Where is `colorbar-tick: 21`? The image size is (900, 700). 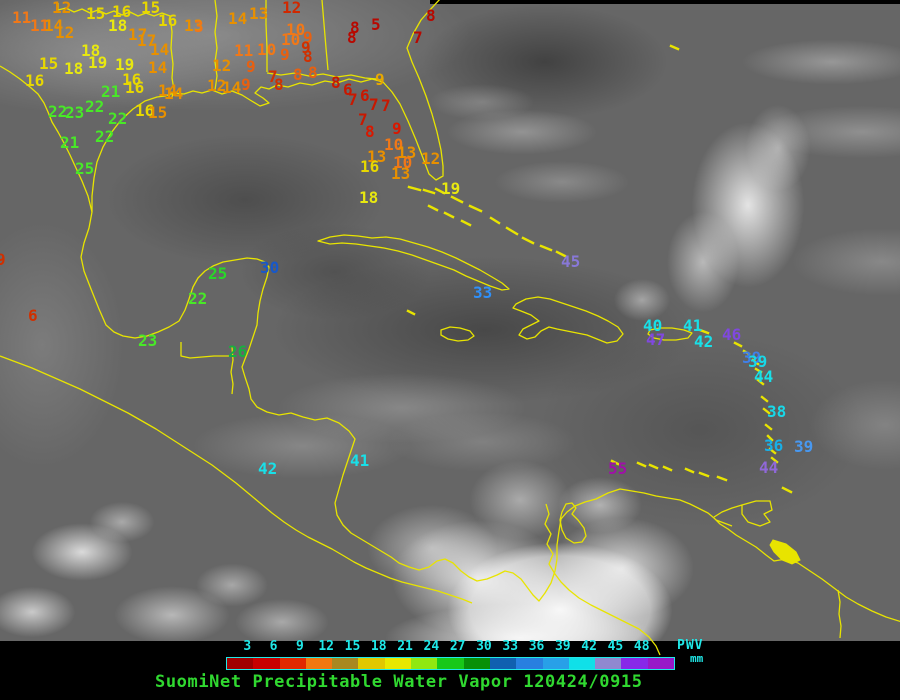
colorbar-tick: 21 is located at coordinates (405, 646).